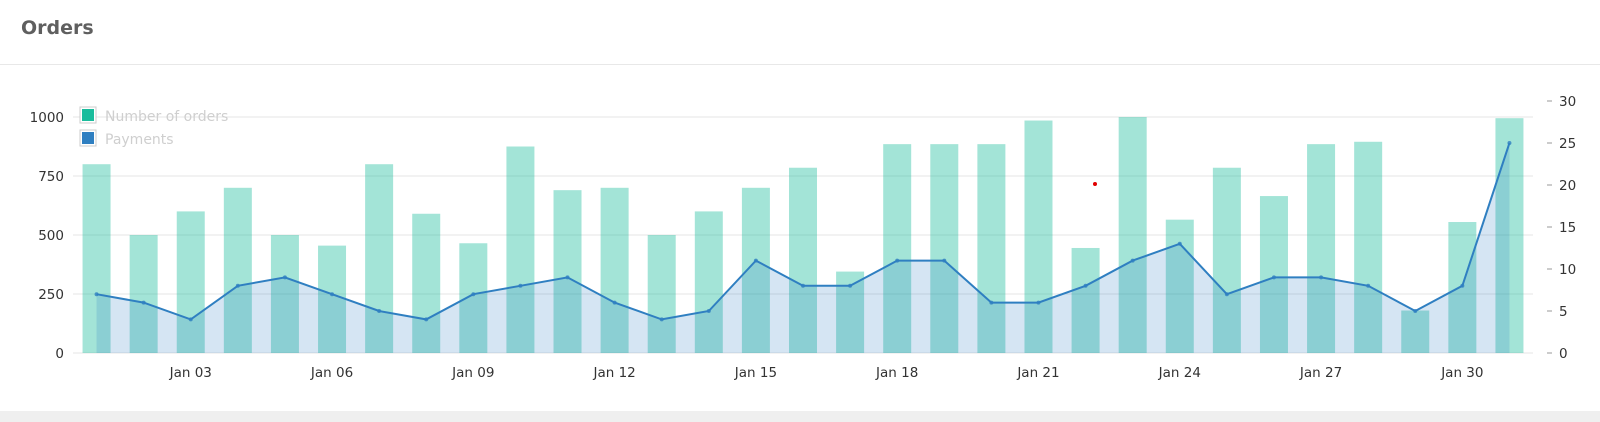  I want to click on right-axis-tick-label: 20, so click(1567, 186).